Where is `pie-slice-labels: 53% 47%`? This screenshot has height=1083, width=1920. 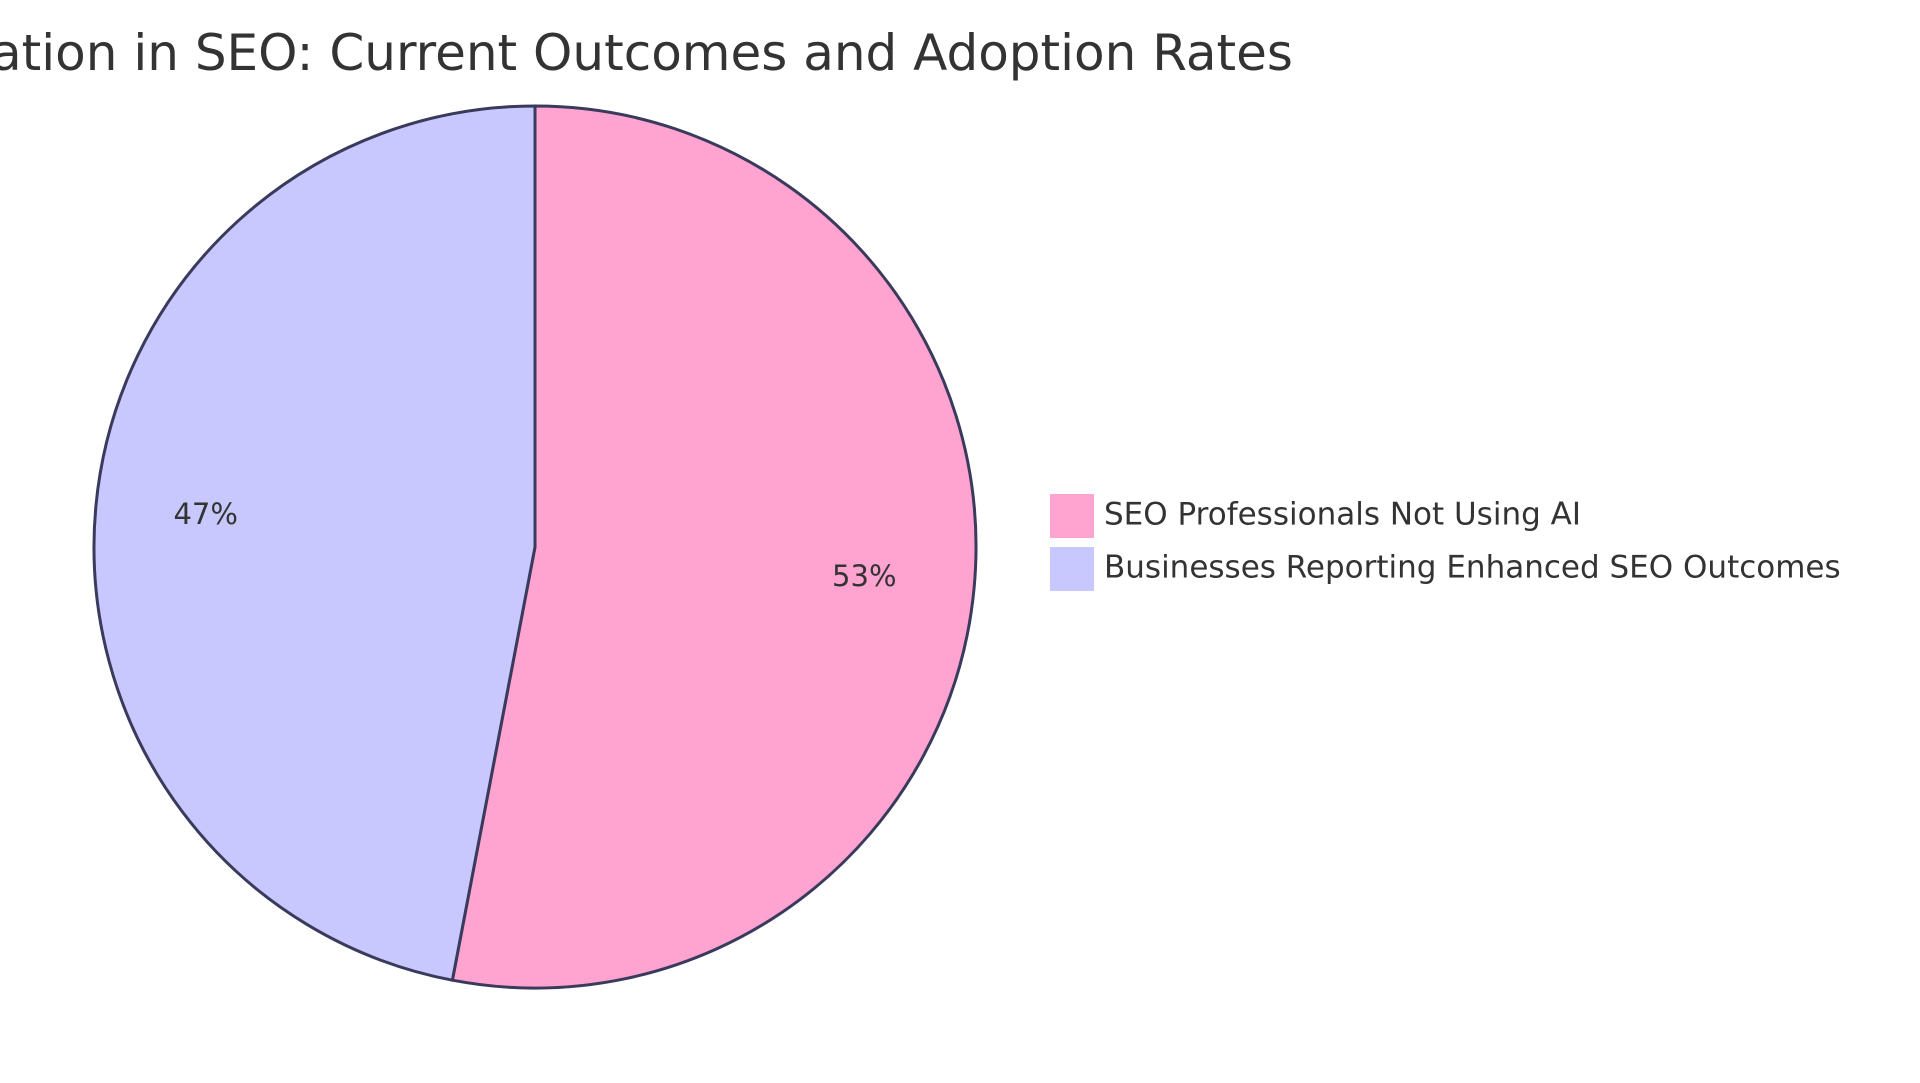
pie-slice-labels: 53% 47% is located at coordinates (534, 545).